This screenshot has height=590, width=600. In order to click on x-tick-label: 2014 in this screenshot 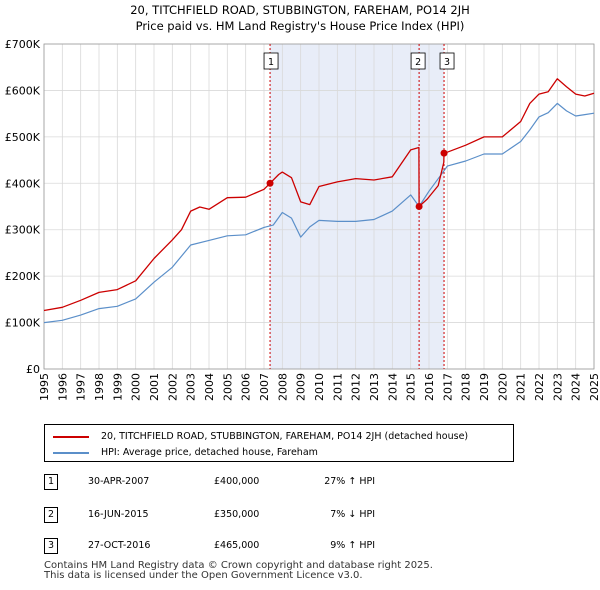, I will do `click(392, 387)`.